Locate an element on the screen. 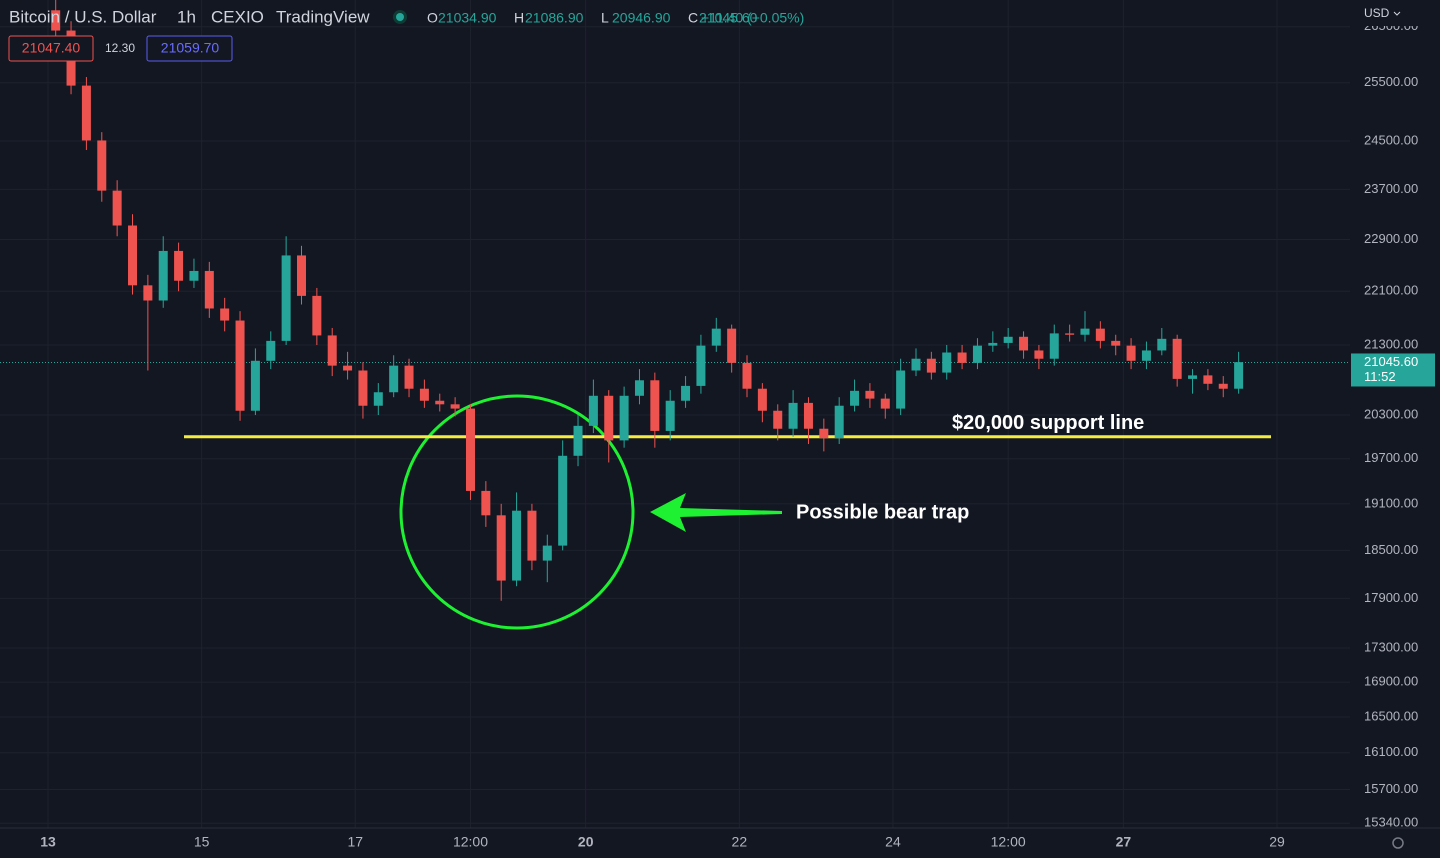 Image resolution: width=1440 pixels, height=858 pixels. y-tick-label: 18500.00 is located at coordinates (1391, 549).